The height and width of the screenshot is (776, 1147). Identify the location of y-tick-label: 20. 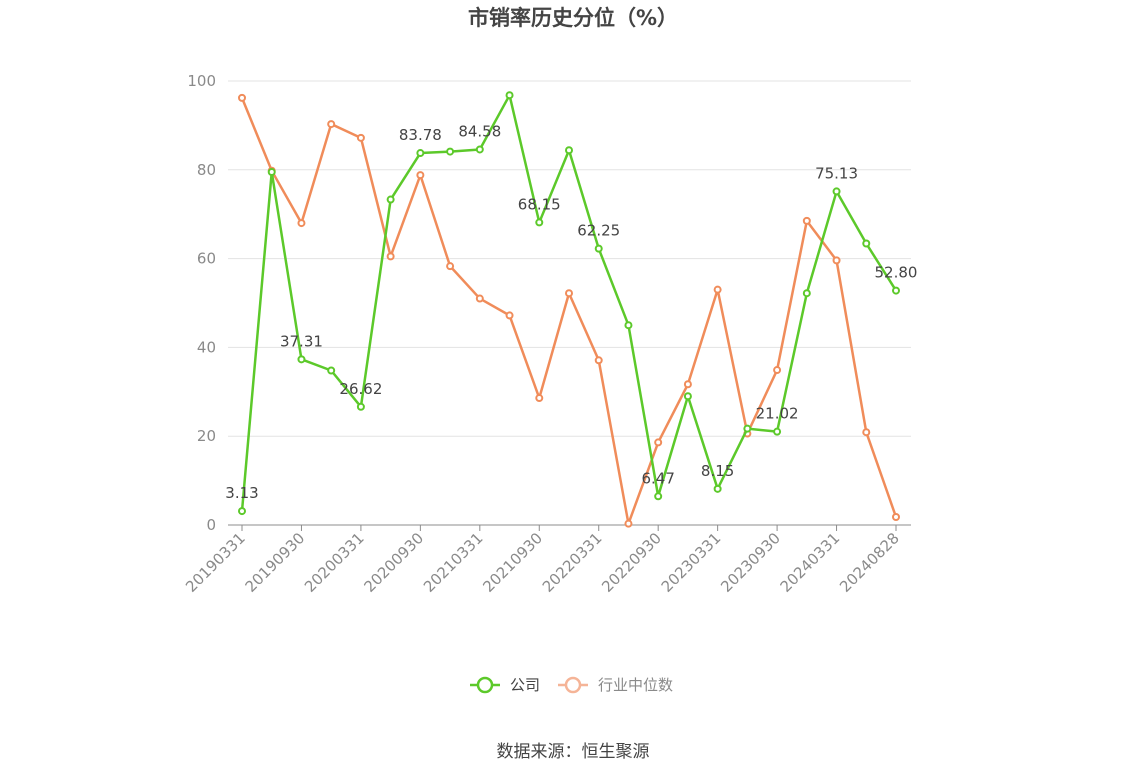
(206, 436).